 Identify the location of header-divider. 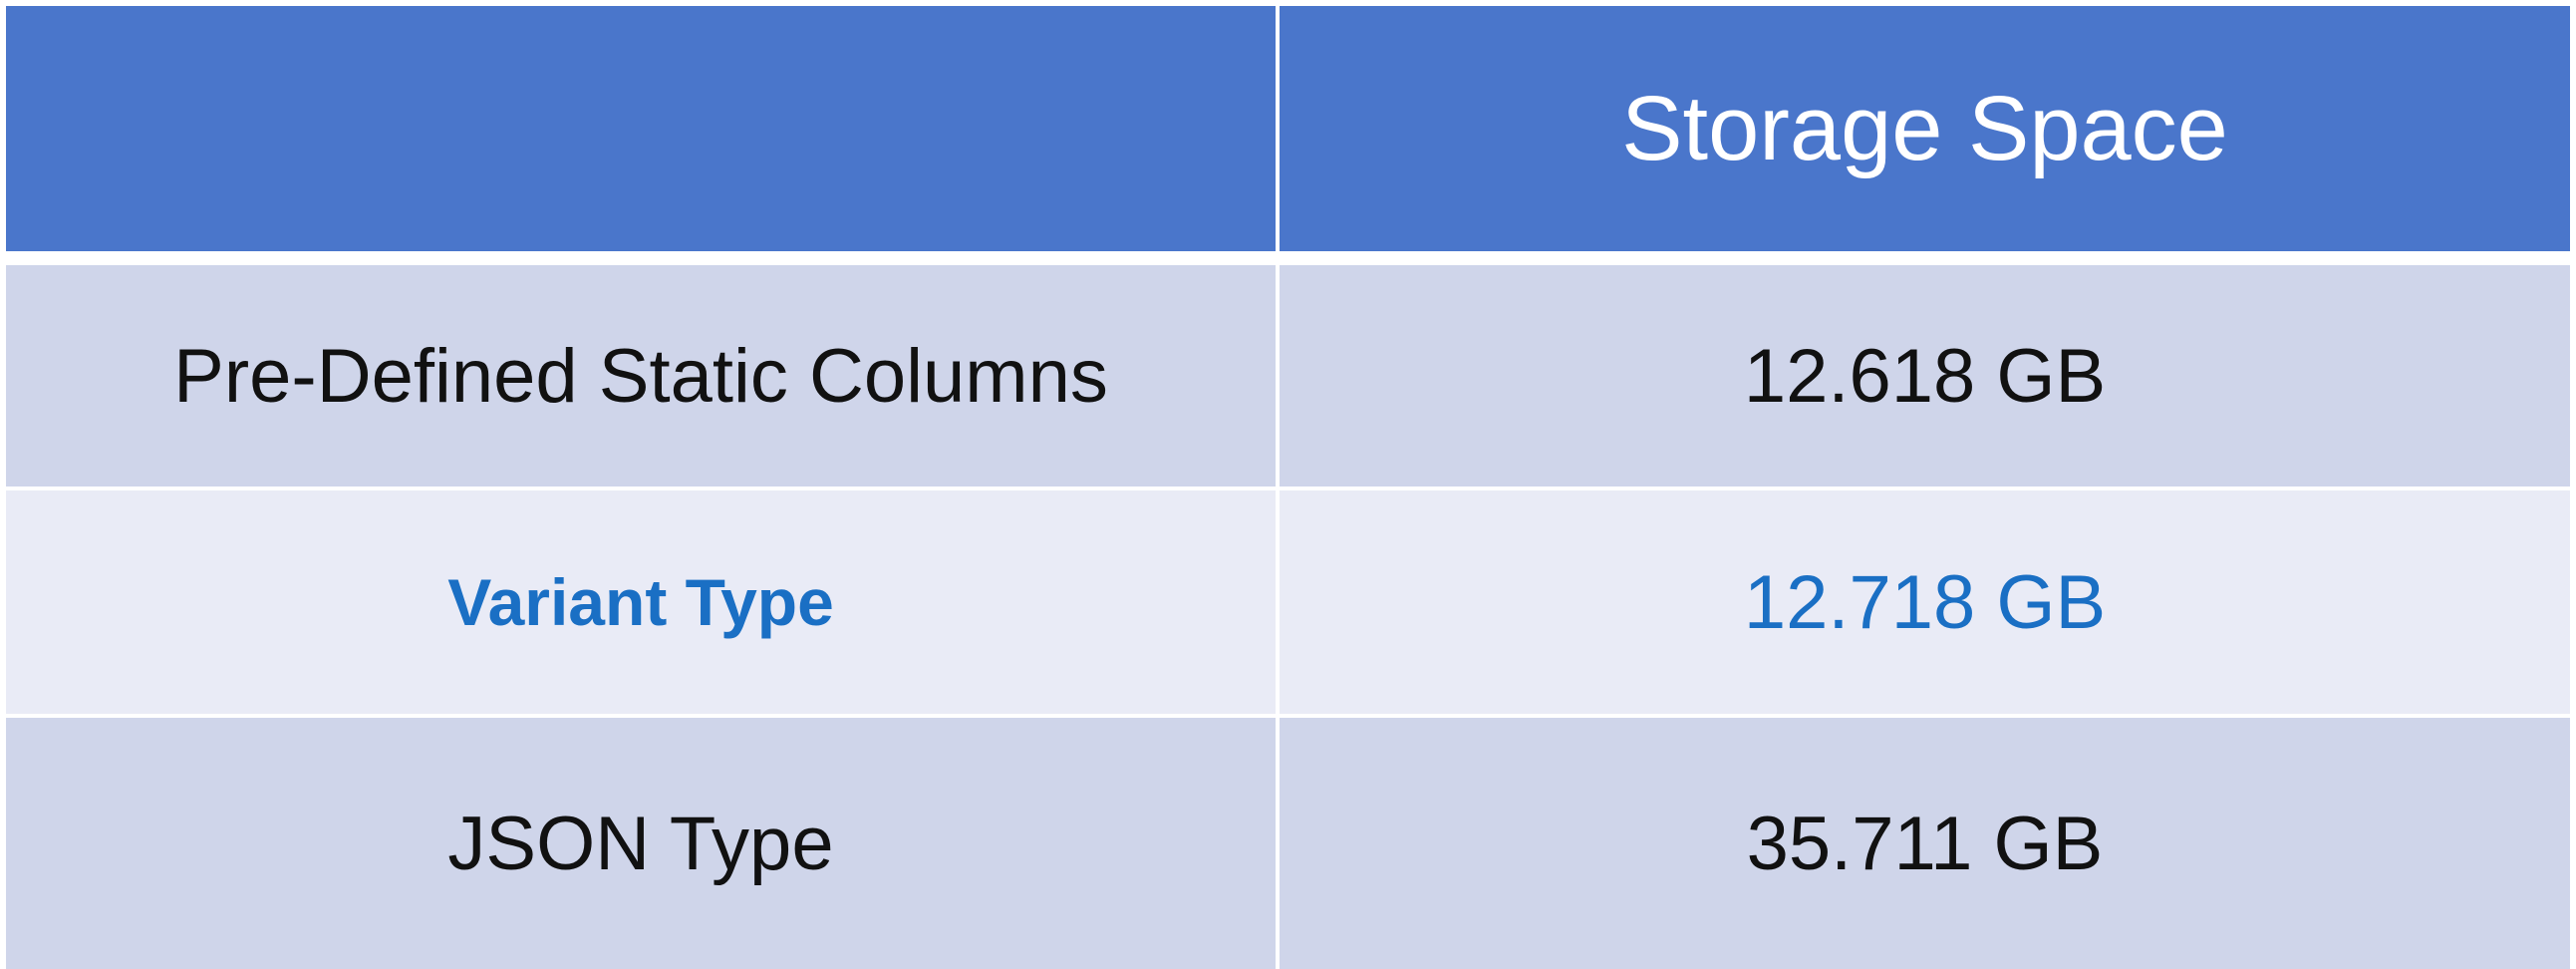
(1288, 258).